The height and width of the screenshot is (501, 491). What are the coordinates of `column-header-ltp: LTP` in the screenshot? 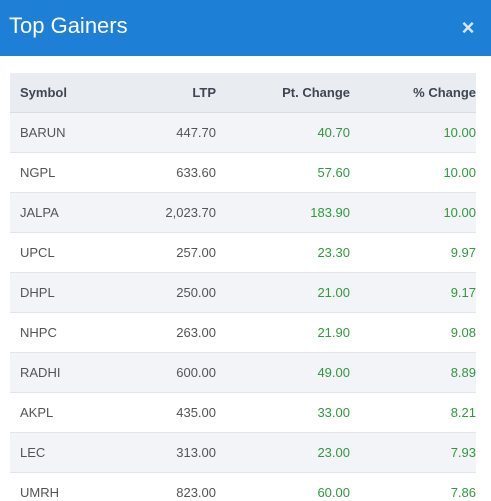 It's located at (174, 93).